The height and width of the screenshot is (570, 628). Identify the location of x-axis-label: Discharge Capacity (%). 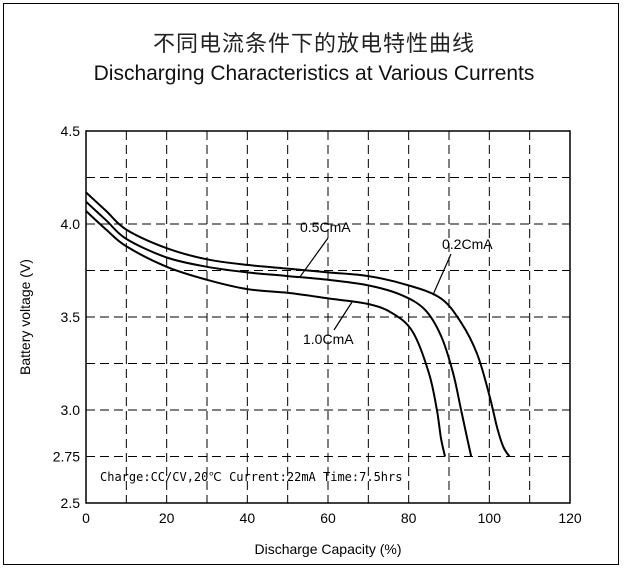
(327, 549).